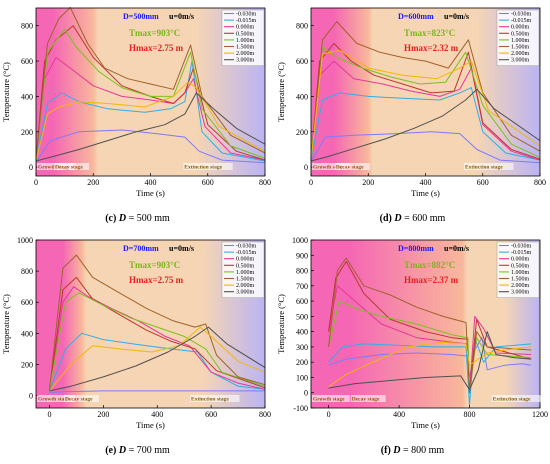  I want to click on panel-caption: (d) D = 600 mm, so click(413, 218).